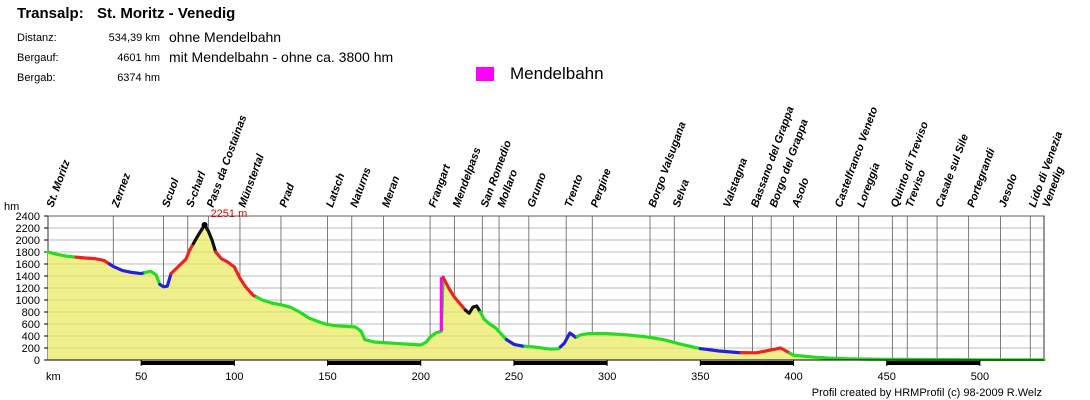  I want to click on y-tick-label: 2000, so click(28, 241).